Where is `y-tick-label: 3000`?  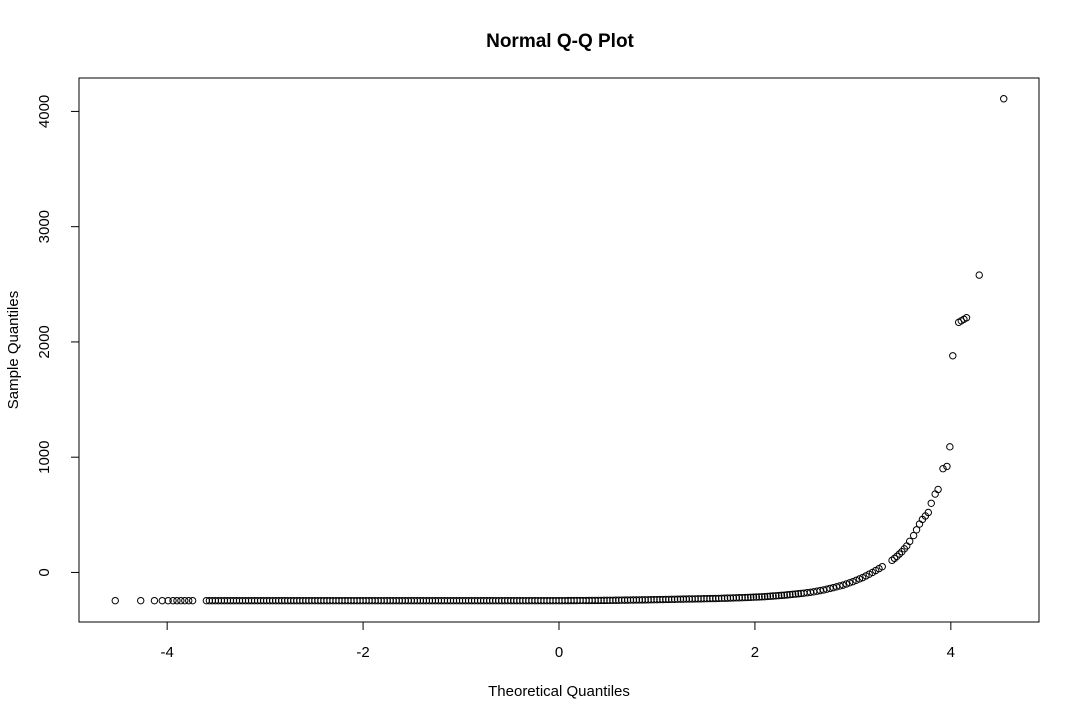
y-tick-label: 3000 is located at coordinates (44, 226).